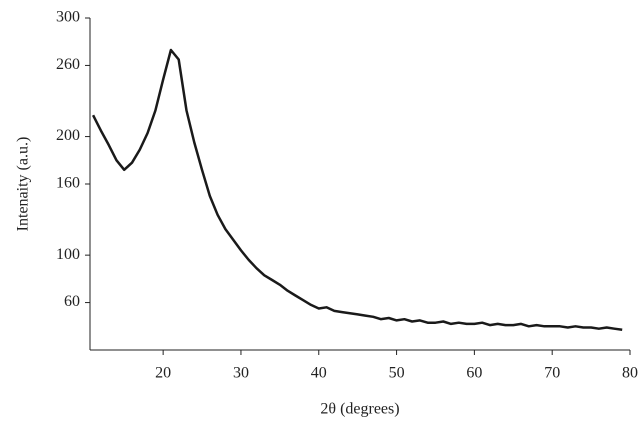 Image resolution: width=641 pixels, height=424 pixels. I want to click on y-tick-label: 160, so click(68, 183).